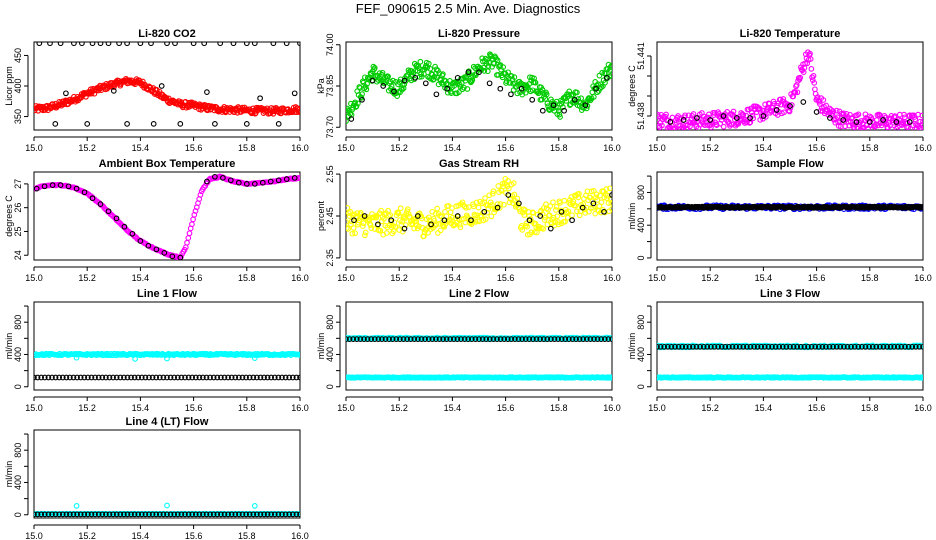 The height and width of the screenshot is (540, 936). I want to click on x-tick-label: 15.2, so click(710, 148).